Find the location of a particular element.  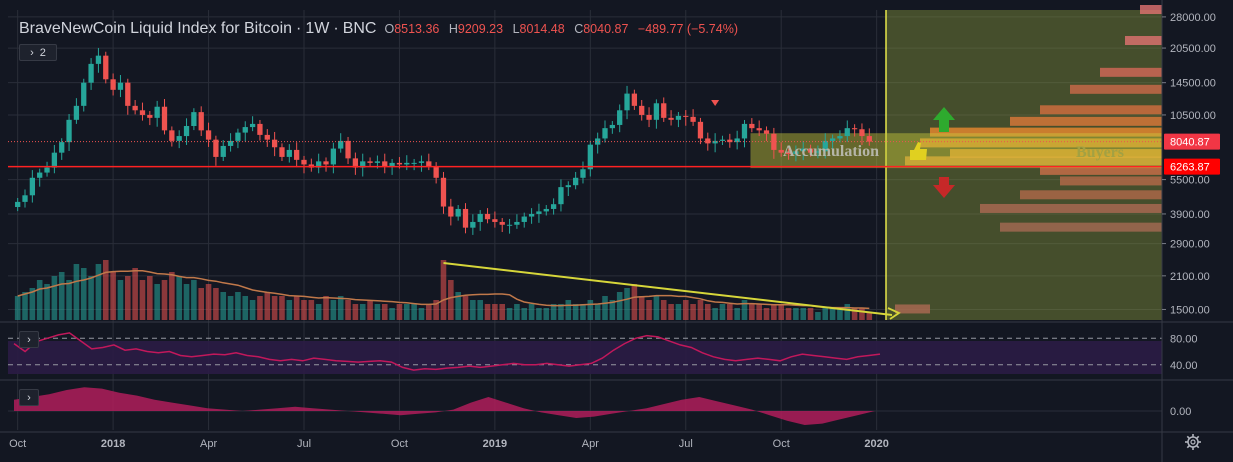

accumulation-label: Accumulation is located at coordinates (831, 151).